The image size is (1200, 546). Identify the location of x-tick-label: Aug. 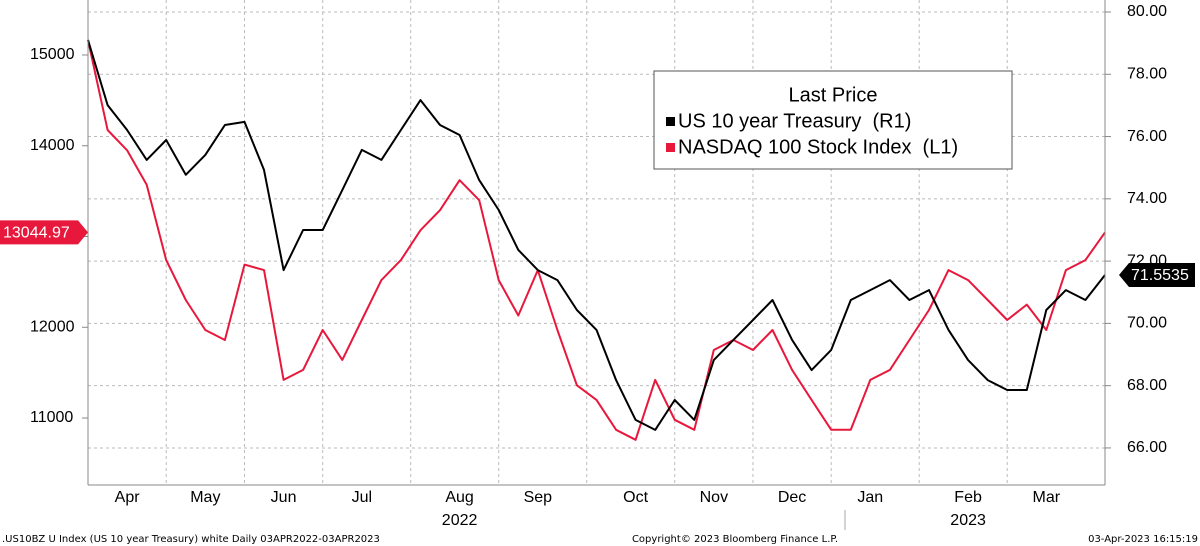
(459, 497).